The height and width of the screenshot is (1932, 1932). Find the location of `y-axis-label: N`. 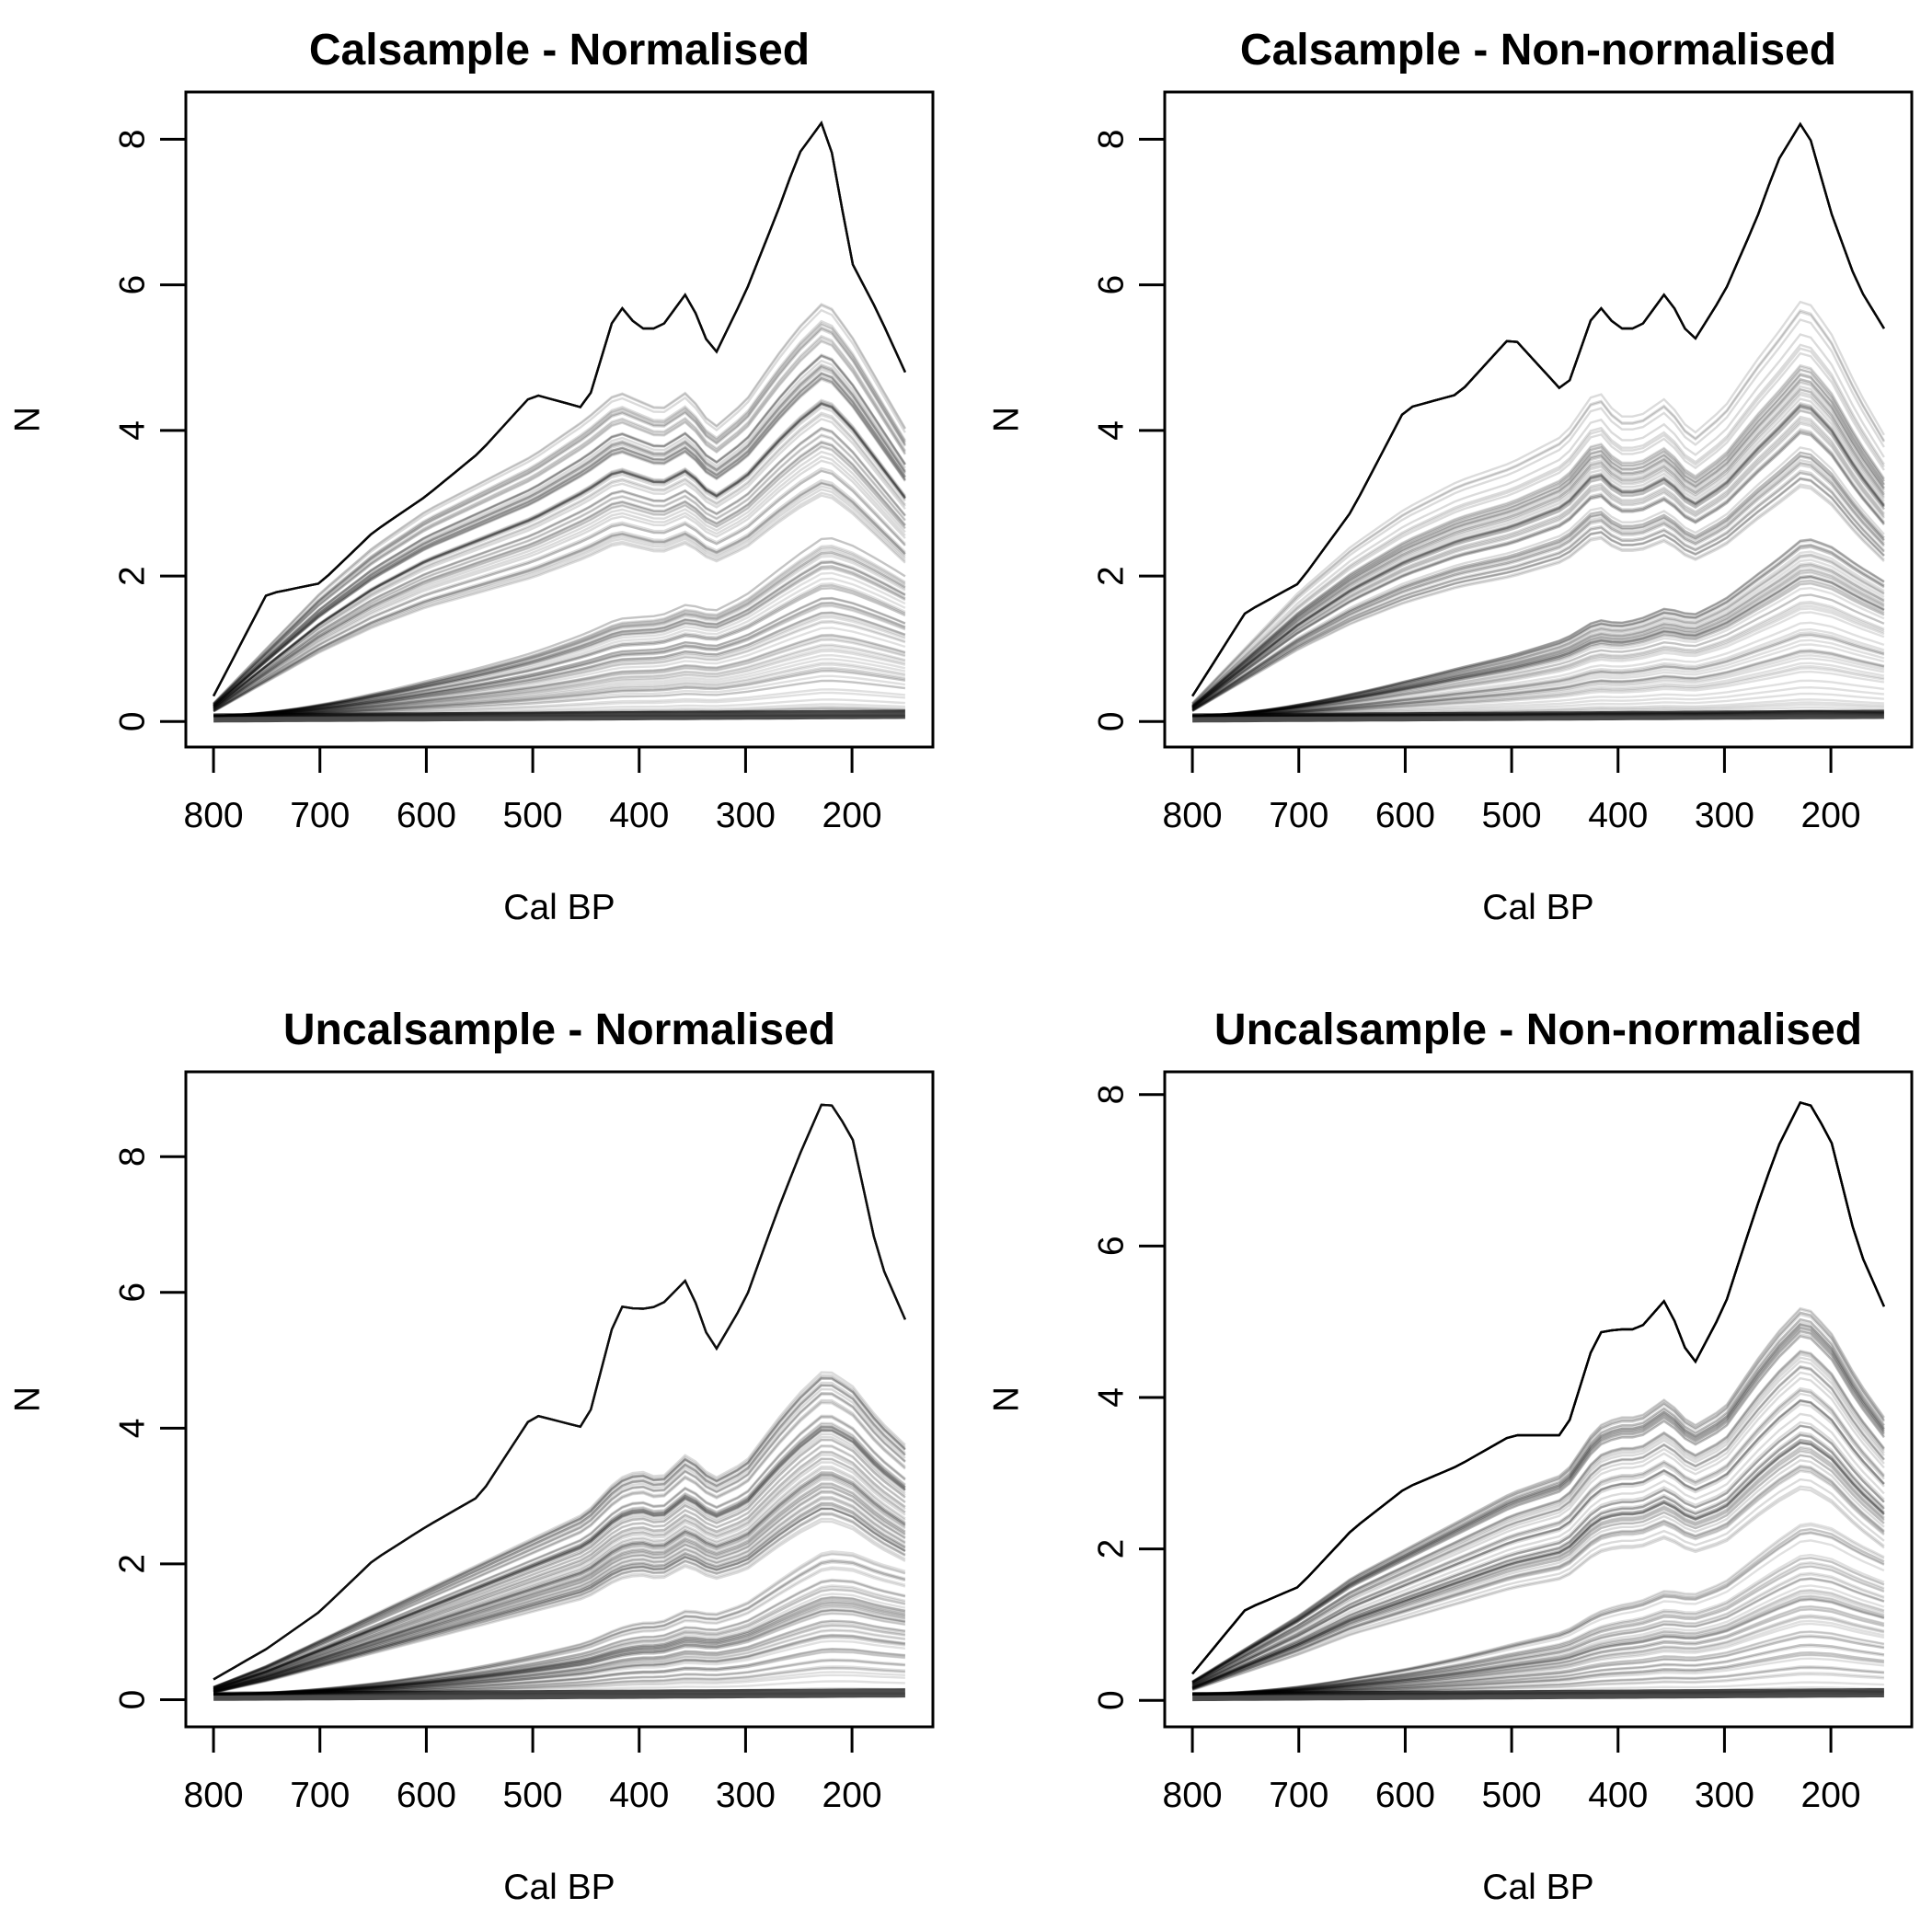

y-axis-label: N is located at coordinates (28, 1399).